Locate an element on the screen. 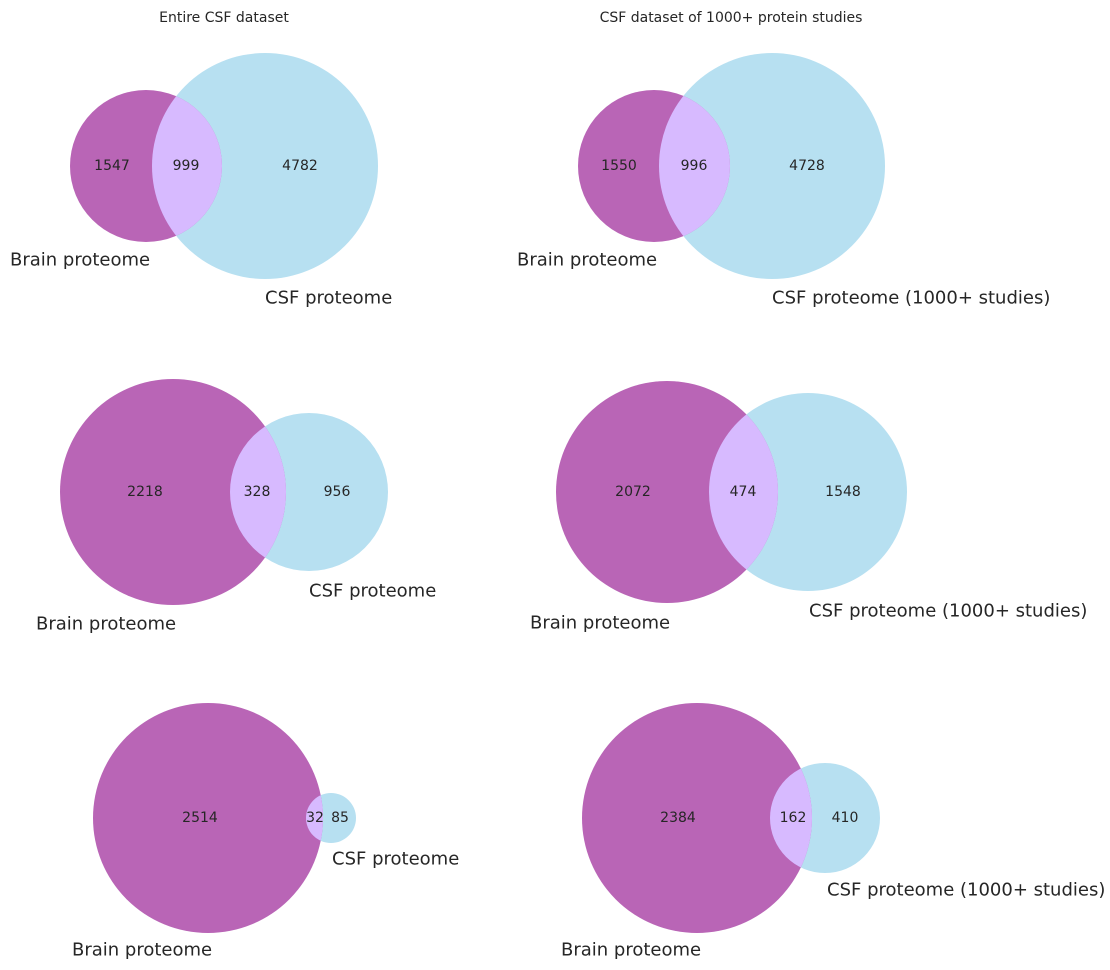 The image size is (1110, 970). brain-only-count: 2072 is located at coordinates (633, 492).